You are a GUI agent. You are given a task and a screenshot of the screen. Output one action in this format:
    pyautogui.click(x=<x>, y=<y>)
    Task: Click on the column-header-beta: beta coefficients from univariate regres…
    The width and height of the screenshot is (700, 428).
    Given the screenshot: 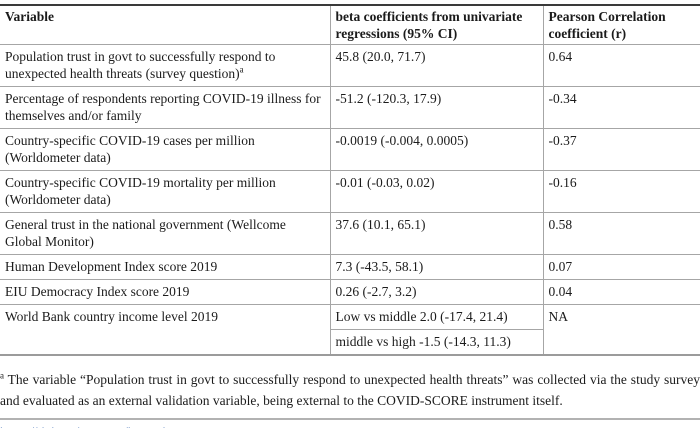 What is the action you would take?
    pyautogui.click(x=437, y=25)
    